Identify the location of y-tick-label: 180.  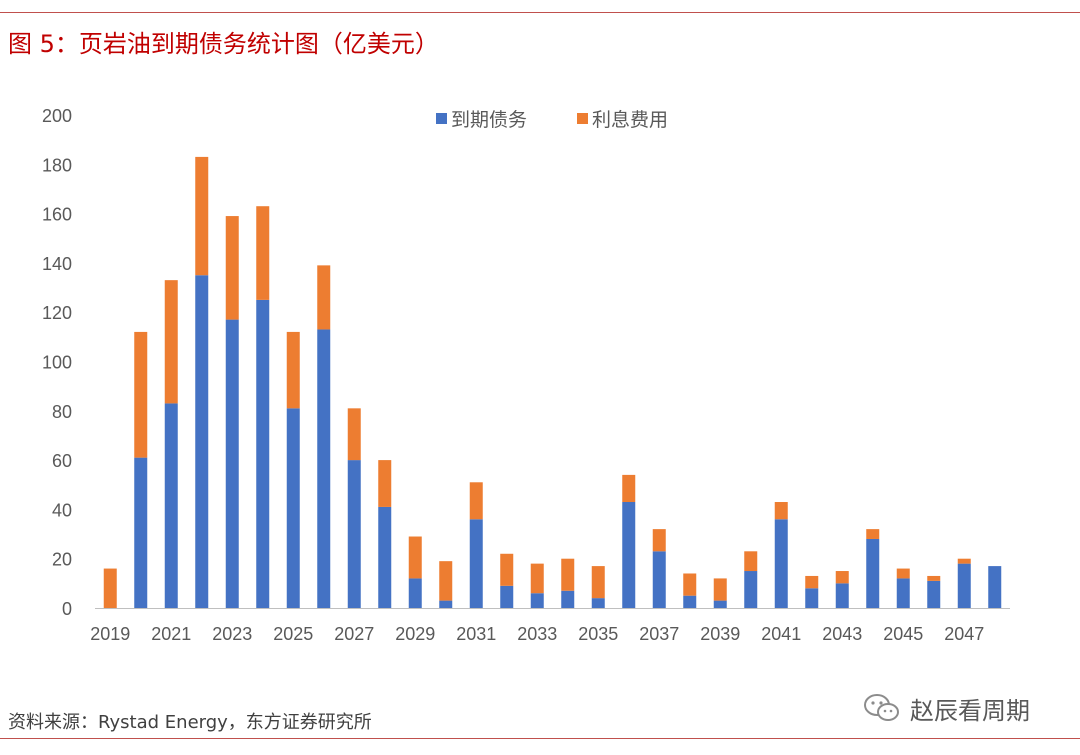
(57, 165).